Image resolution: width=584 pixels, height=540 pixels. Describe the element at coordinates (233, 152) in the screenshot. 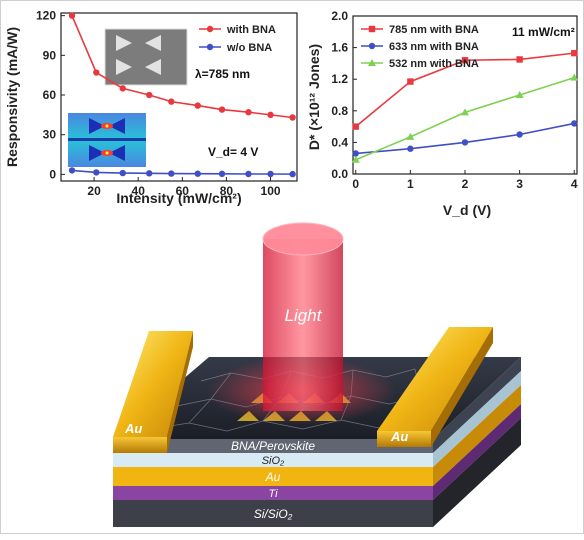

I see `bias-annotation: V_d= 4 V` at that location.